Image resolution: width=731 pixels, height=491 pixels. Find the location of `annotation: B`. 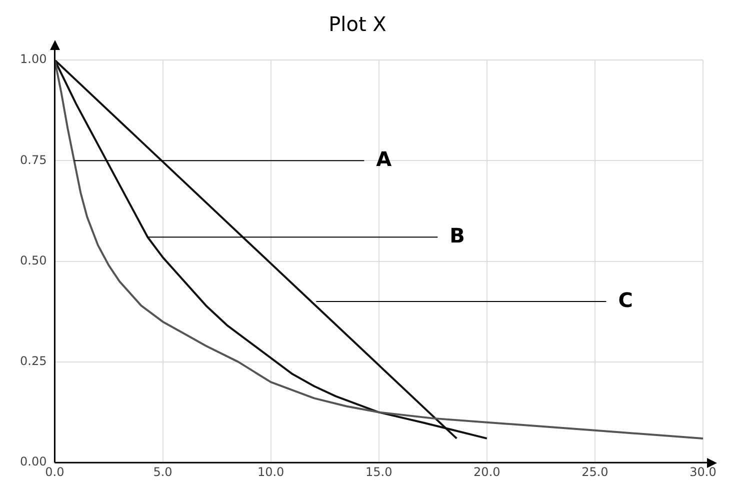

annotation: B is located at coordinates (457, 235).